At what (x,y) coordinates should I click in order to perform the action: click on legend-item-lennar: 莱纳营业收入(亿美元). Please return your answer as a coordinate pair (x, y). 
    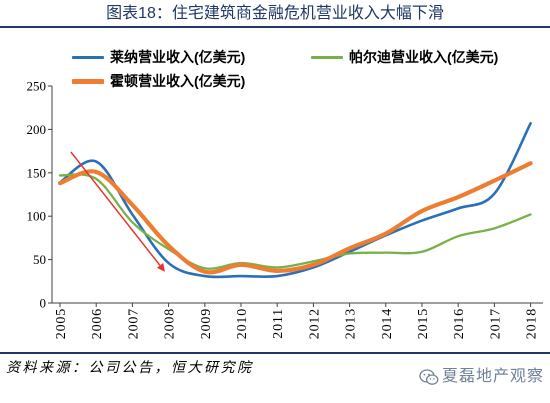
    Looking at the image, I should click on (158, 57).